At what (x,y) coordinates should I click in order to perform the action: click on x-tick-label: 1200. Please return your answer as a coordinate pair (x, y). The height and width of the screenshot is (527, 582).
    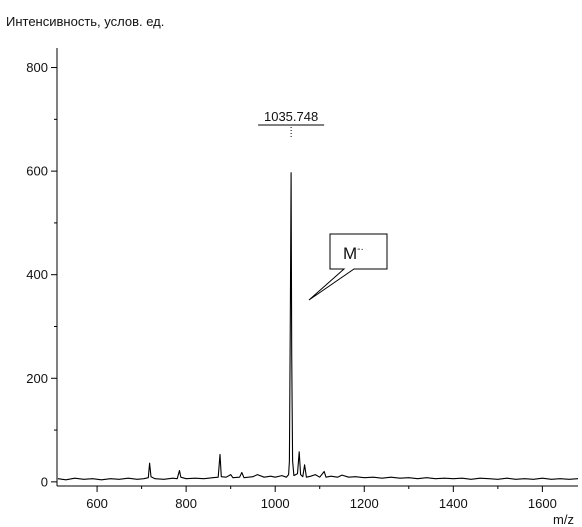
    Looking at the image, I should click on (364, 503).